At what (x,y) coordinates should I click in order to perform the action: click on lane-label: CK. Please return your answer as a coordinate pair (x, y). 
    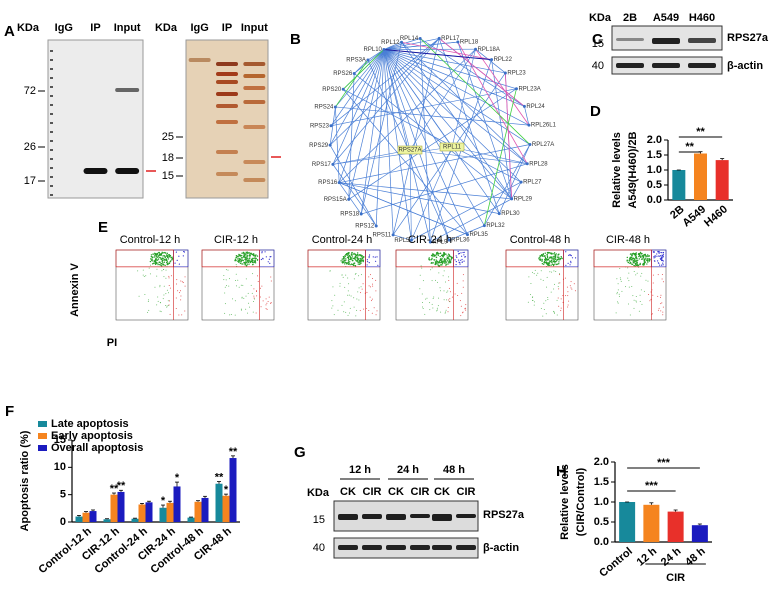
    Looking at the image, I should click on (348, 492).